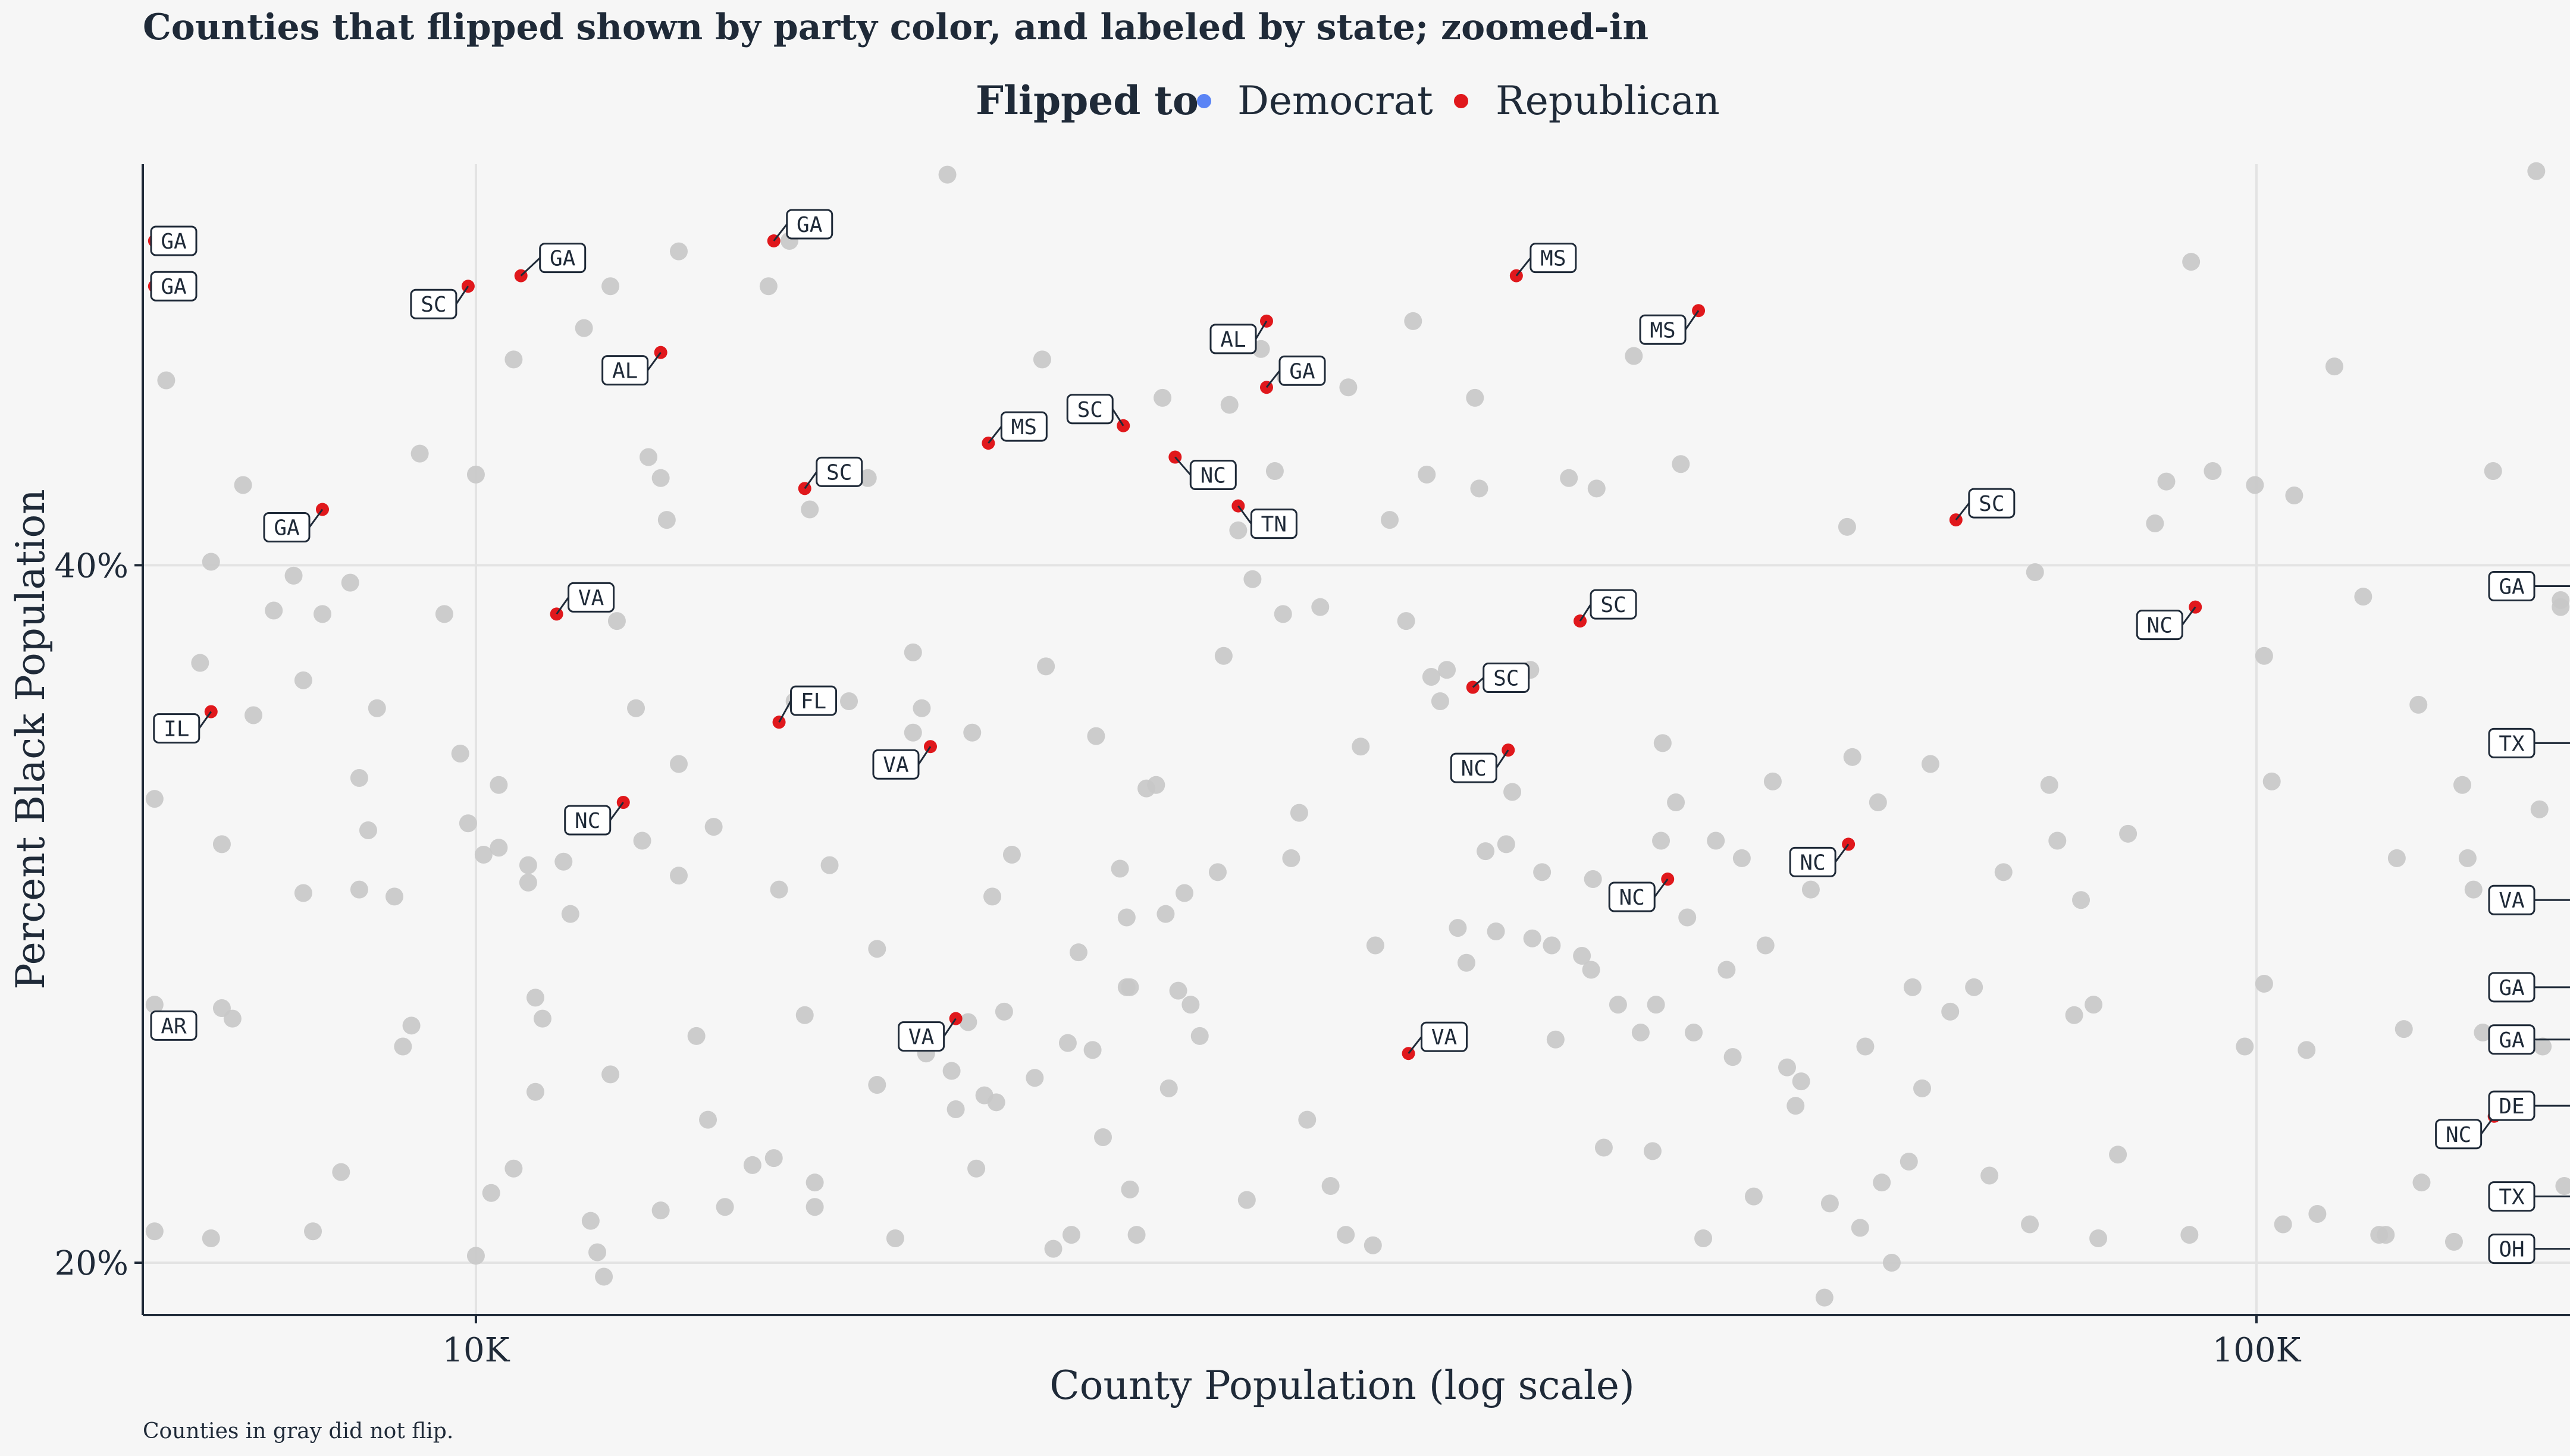 This screenshot has height=1456, width=2570. I want to click on y-tick-label: 40%, so click(91, 566).